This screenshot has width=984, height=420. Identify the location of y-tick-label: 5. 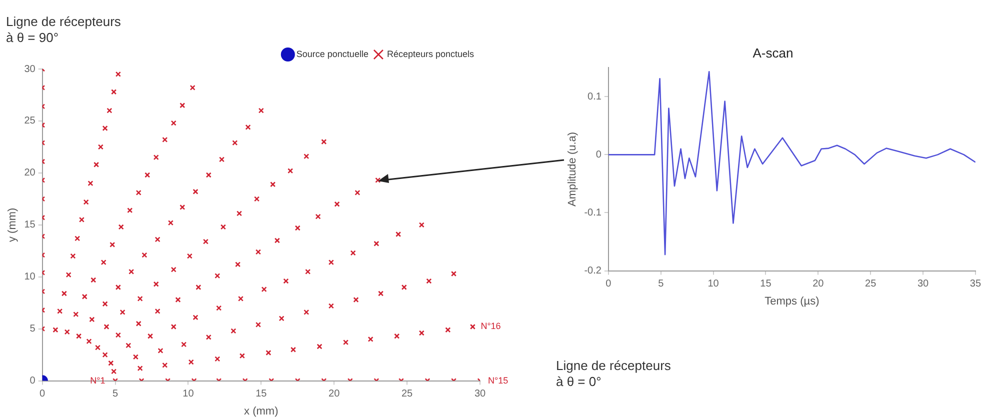
(33, 329).